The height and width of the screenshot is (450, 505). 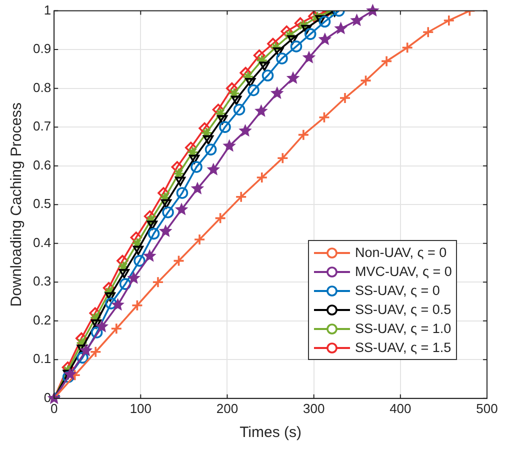 I want to click on legend-label: SS-UAV, ς = 1.0, so click(x=403, y=328).